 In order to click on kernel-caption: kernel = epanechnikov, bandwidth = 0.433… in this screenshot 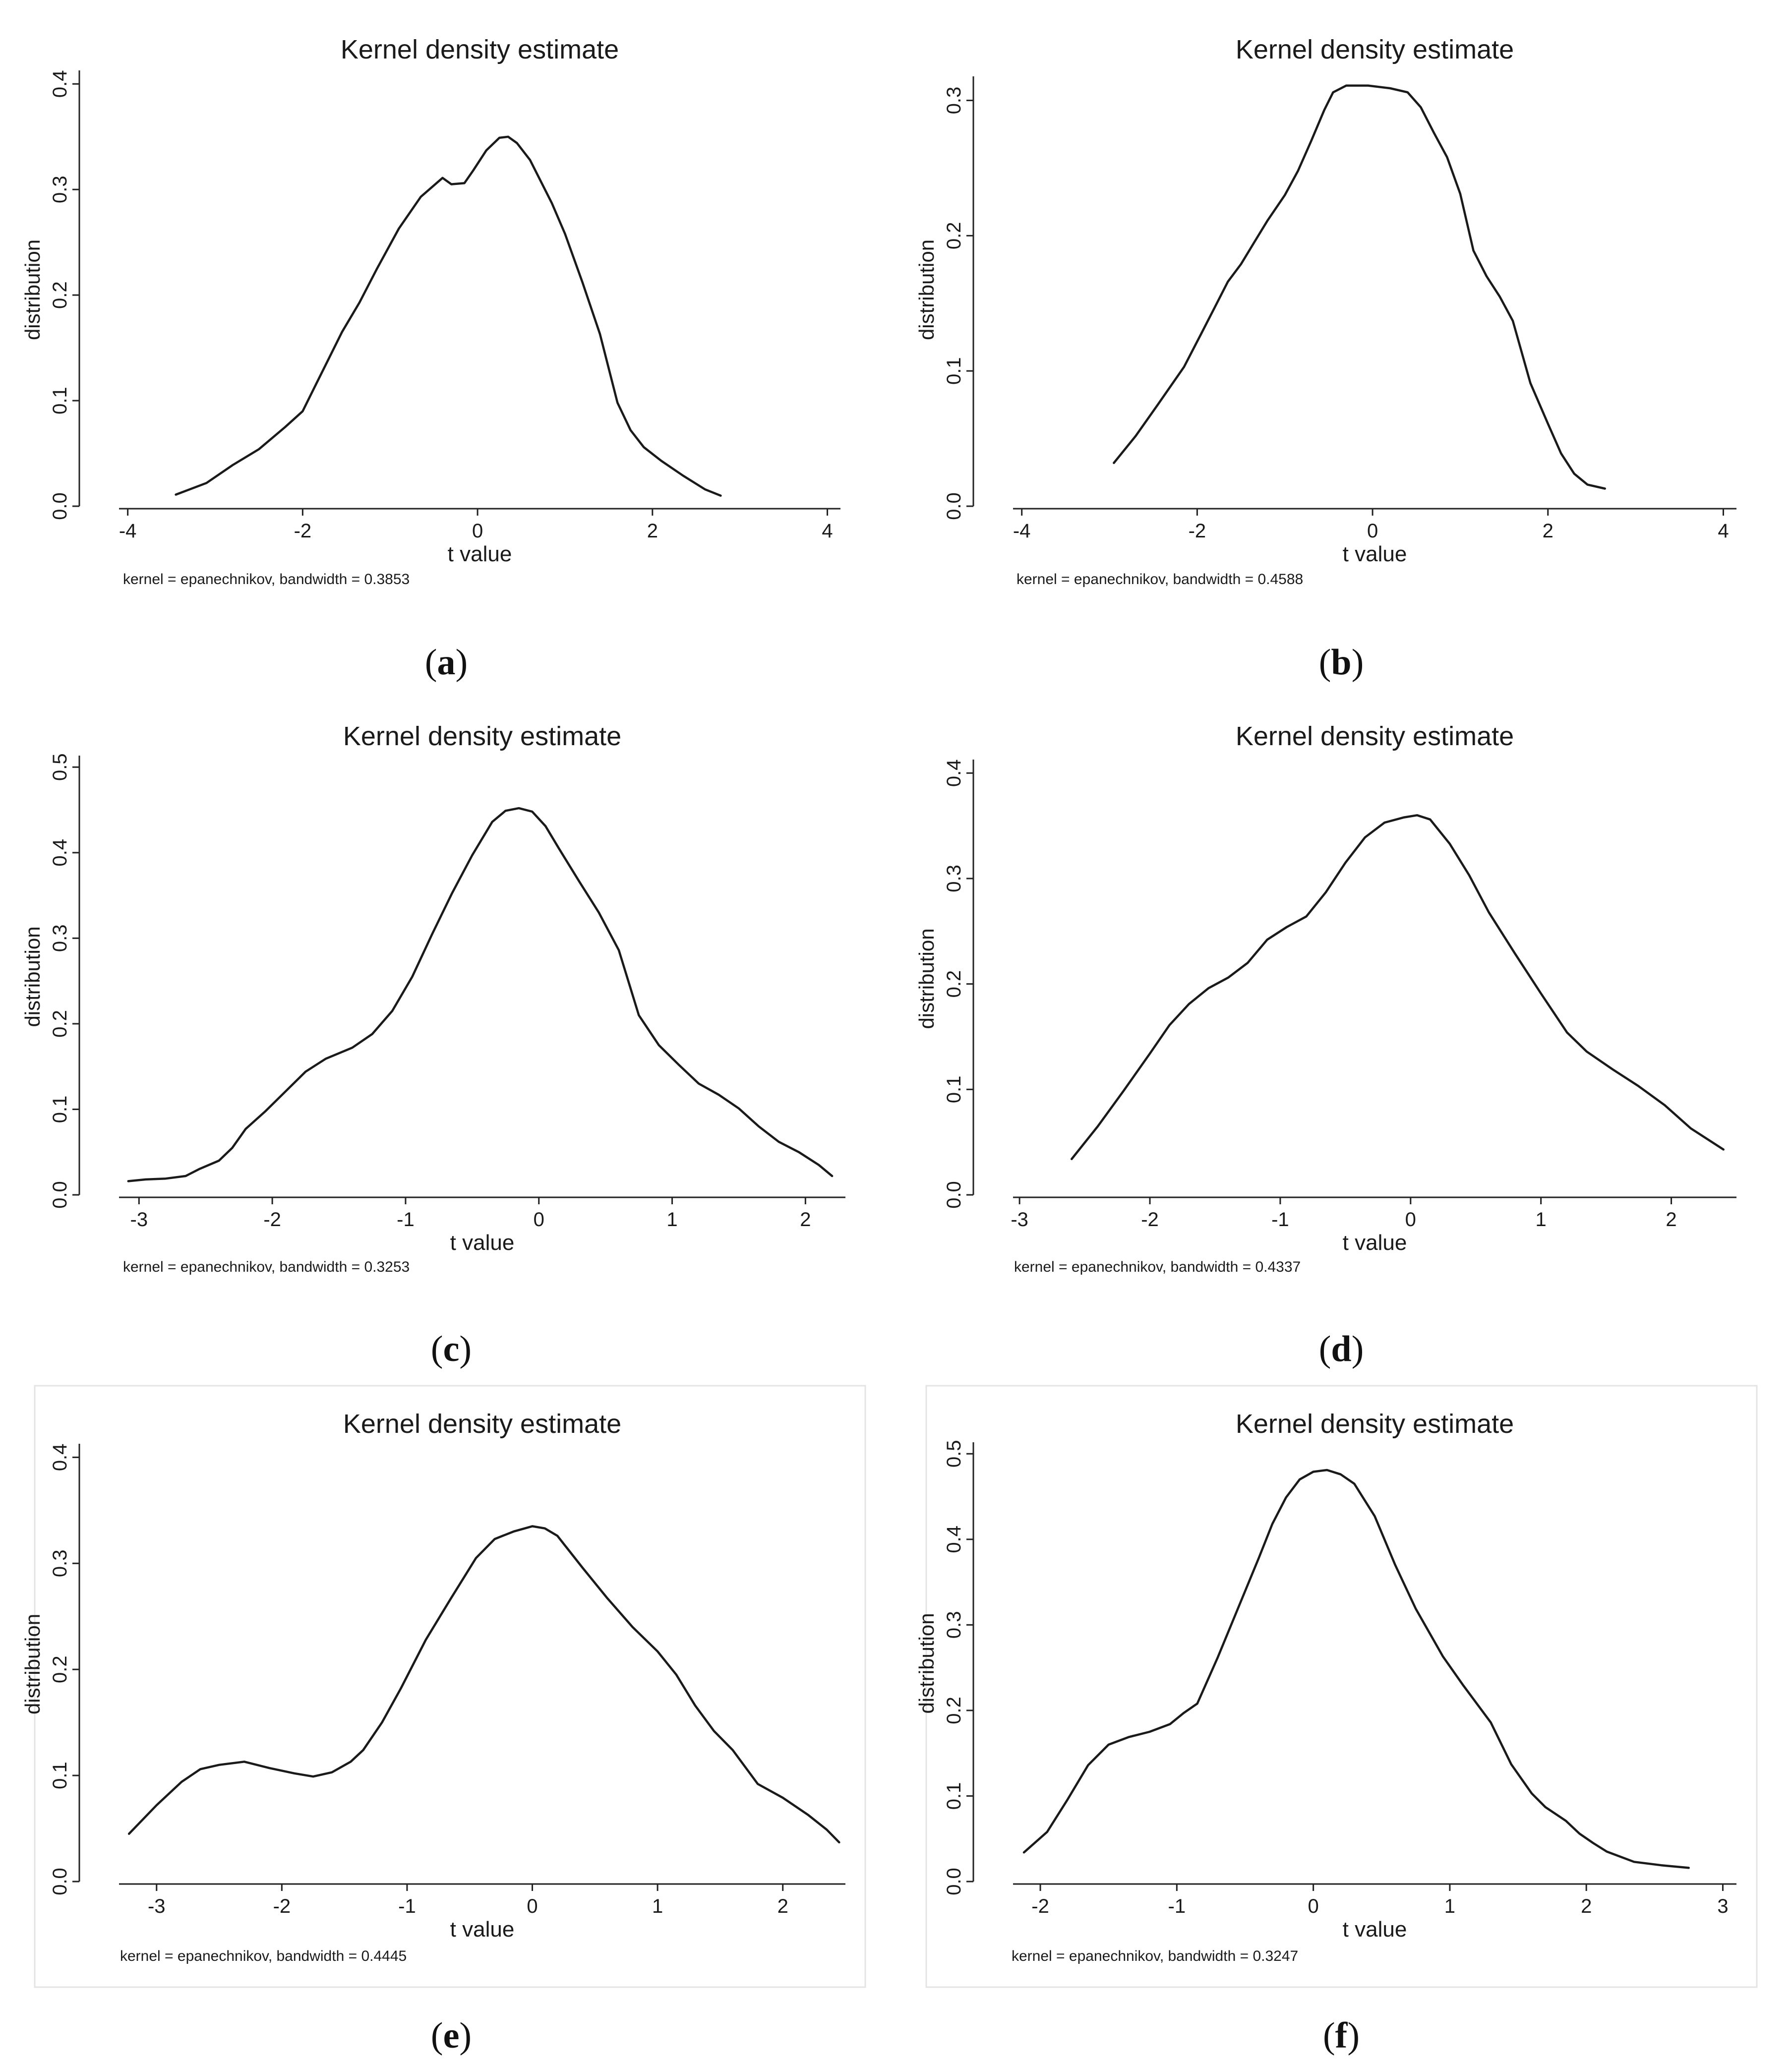, I will do `click(1158, 1267)`.